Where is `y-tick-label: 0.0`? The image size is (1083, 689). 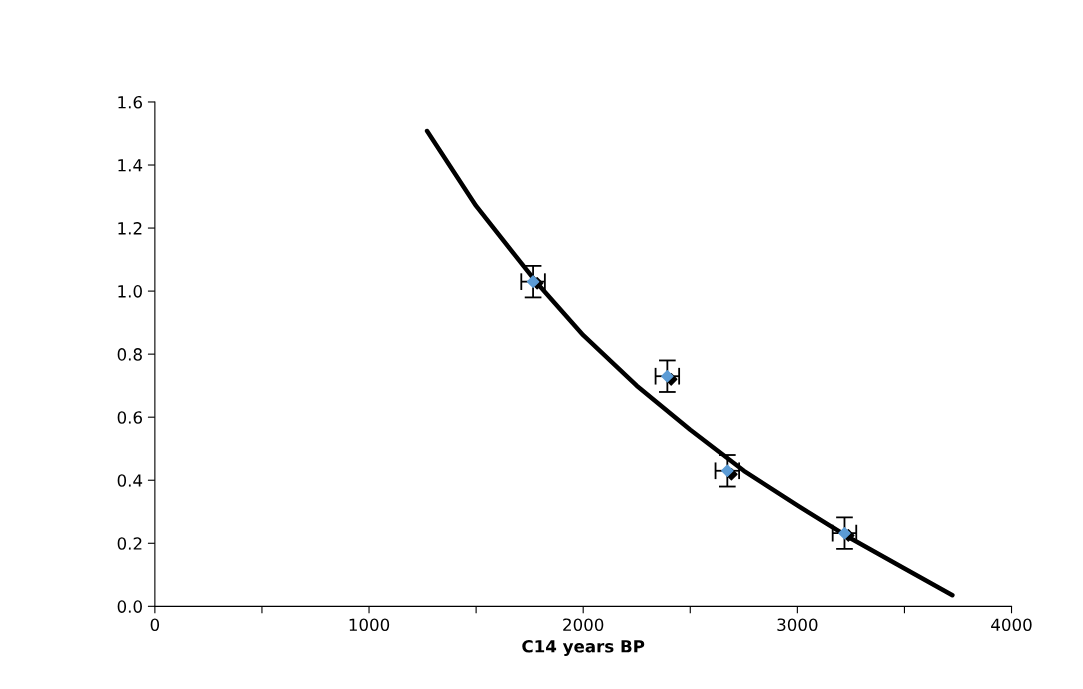 y-tick-label: 0.0 is located at coordinates (129, 606).